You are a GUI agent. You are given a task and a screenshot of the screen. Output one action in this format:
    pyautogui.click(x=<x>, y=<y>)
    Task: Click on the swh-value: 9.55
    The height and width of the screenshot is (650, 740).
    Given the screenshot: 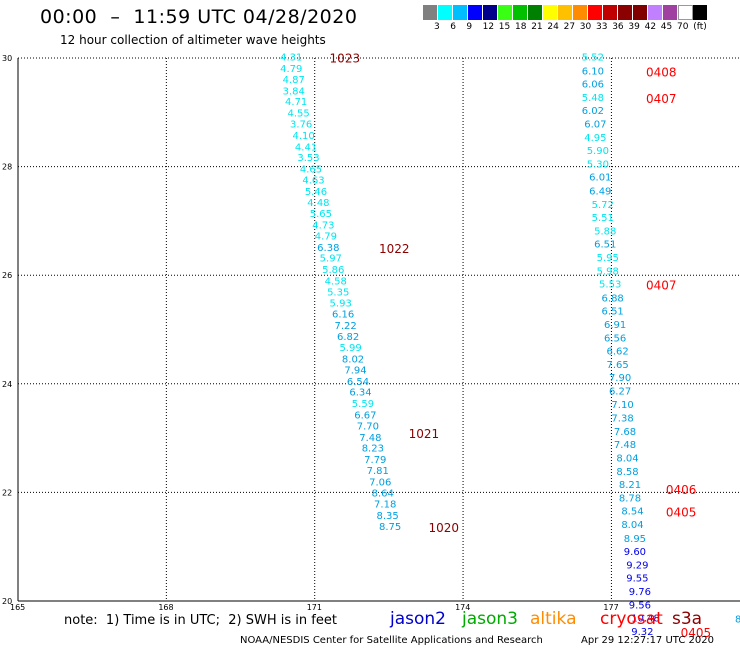 What is the action you would take?
    pyautogui.click(x=637, y=578)
    